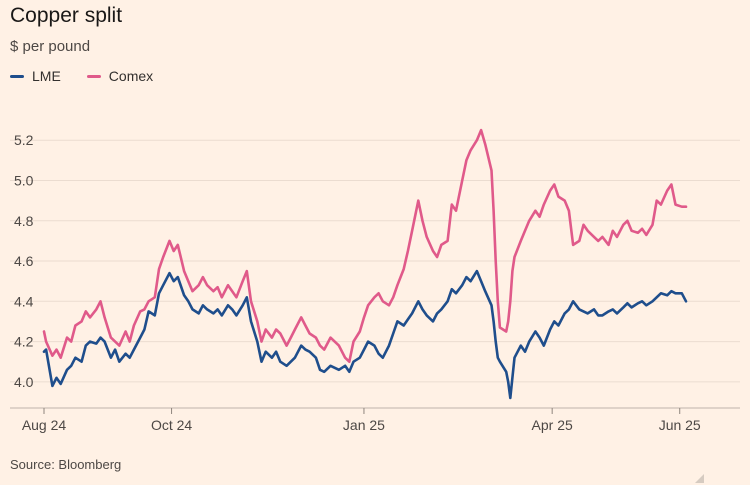 This screenshot has height=485, width=750. What do you see at coordinates (17, 76) in the screenshot?
I see `legend-swatch-lme` at bounding box center [17, 76].